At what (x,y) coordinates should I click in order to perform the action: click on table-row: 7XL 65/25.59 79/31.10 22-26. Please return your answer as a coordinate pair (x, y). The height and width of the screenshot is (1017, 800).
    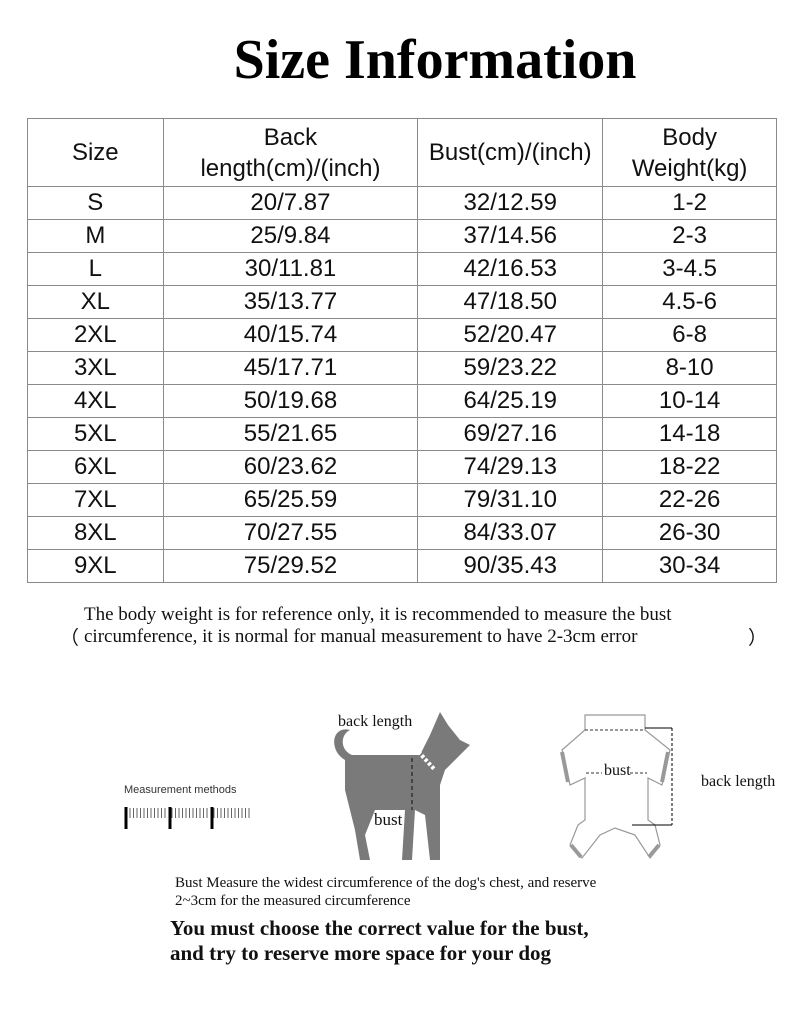
    Looking at the image, I should click on (402, 500).